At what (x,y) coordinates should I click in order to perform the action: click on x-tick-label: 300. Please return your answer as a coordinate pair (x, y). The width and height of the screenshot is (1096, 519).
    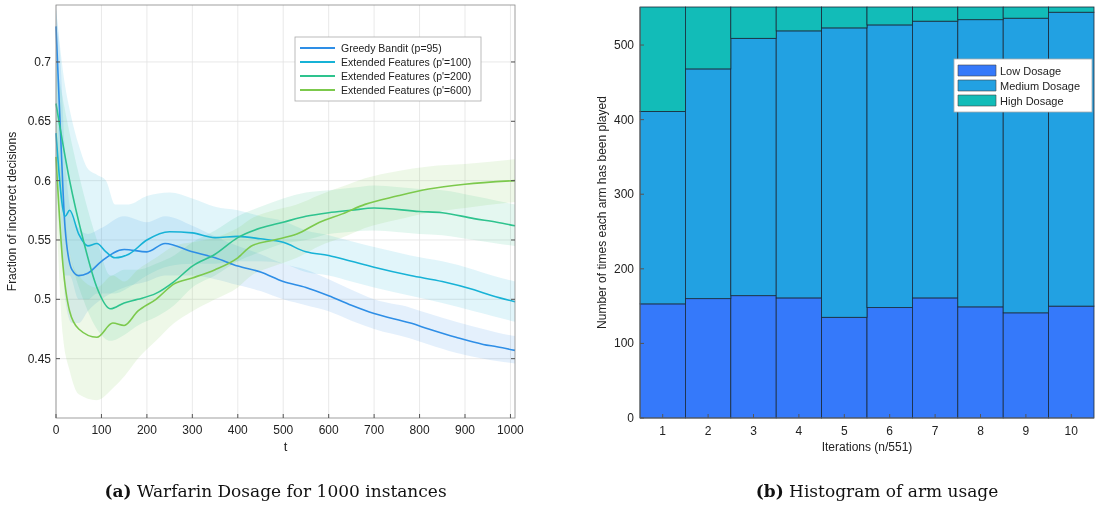
    Looking at the image, I should click on (192, 430).